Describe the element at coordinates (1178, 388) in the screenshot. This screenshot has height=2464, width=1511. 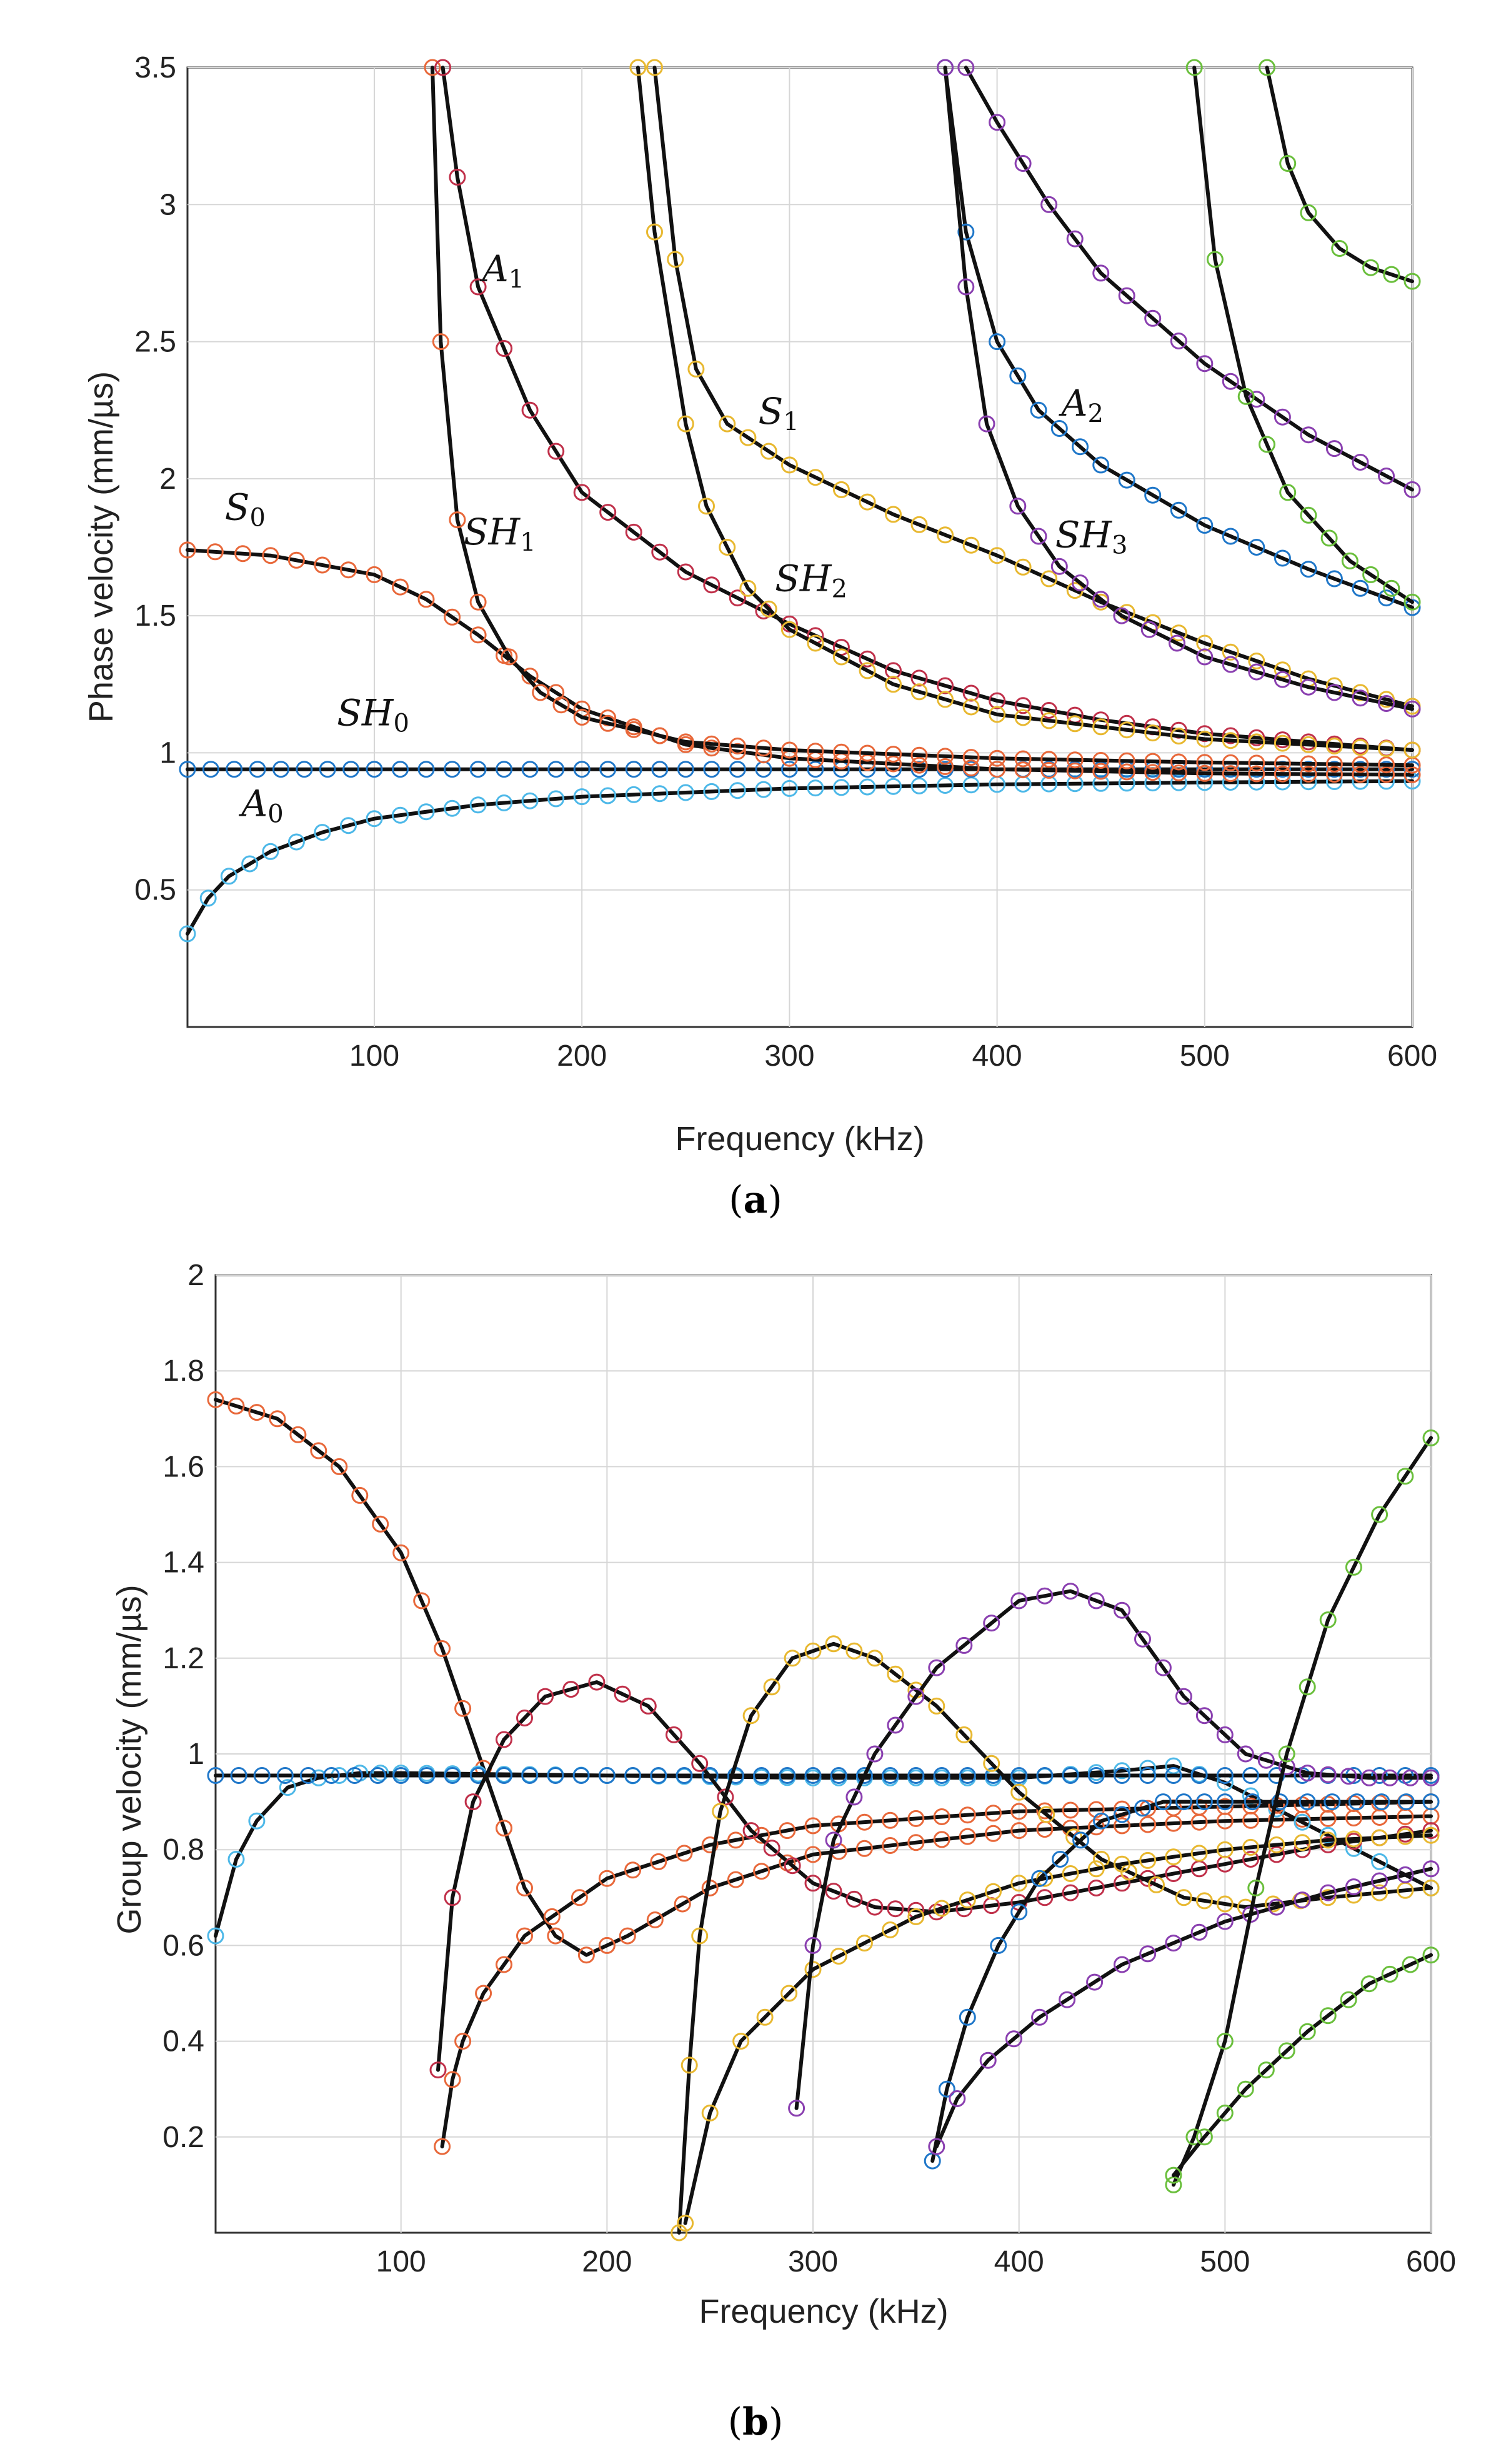
I see `curve-sh3` at that location.